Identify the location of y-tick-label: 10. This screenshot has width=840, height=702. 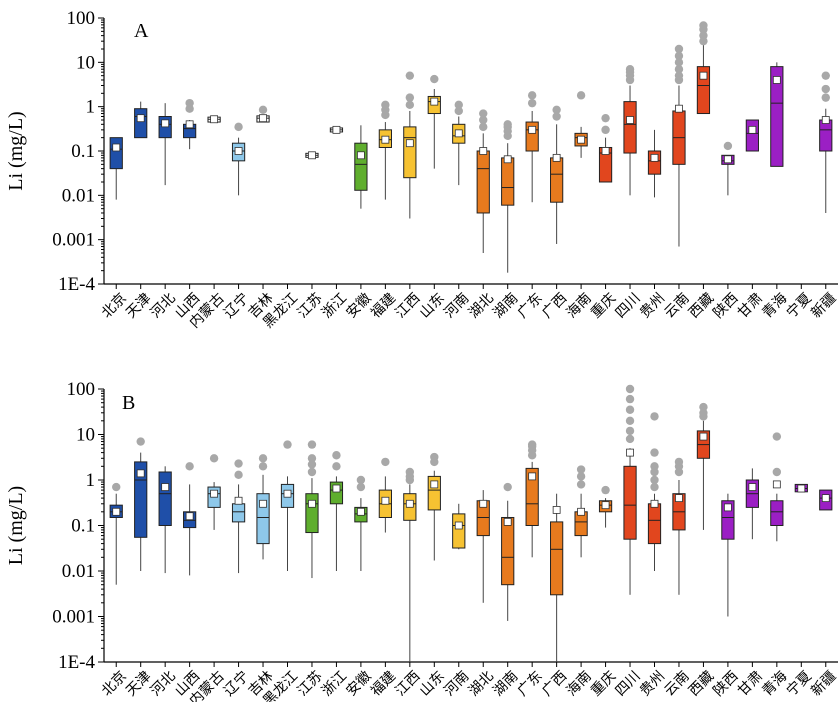
(85, 435).